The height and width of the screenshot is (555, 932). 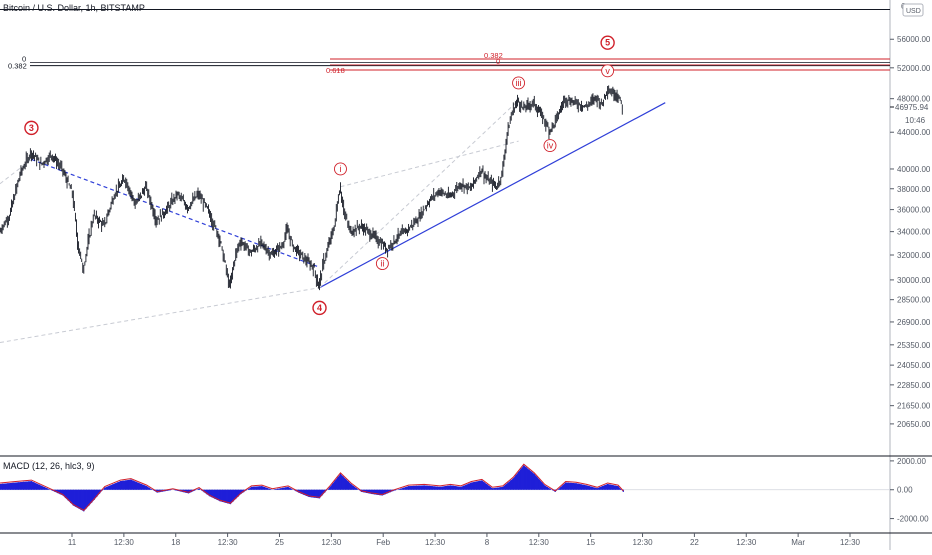 What do you see at coordinates (915, 120) in the screenshot?
I see `countdown-label: 10:46` at bounding box center [915, 120].